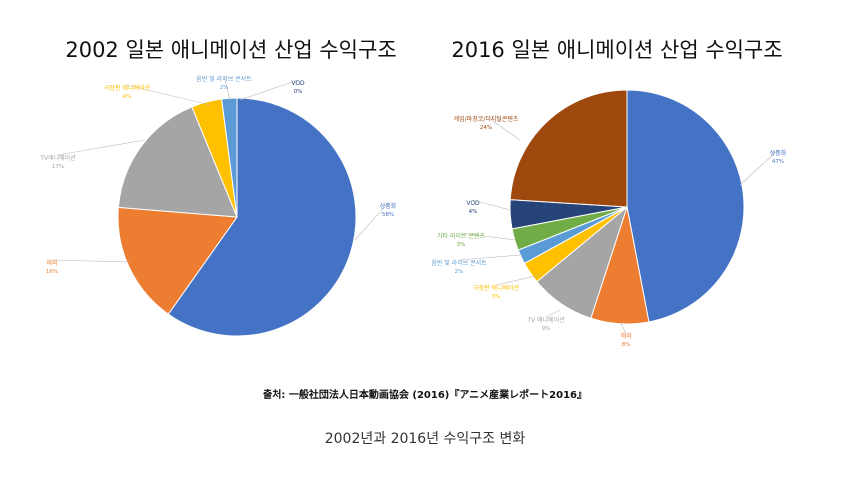  Describe the element at coordinates (778, 162) in the screenshot. I see `slice-percent: 47%` at that location.